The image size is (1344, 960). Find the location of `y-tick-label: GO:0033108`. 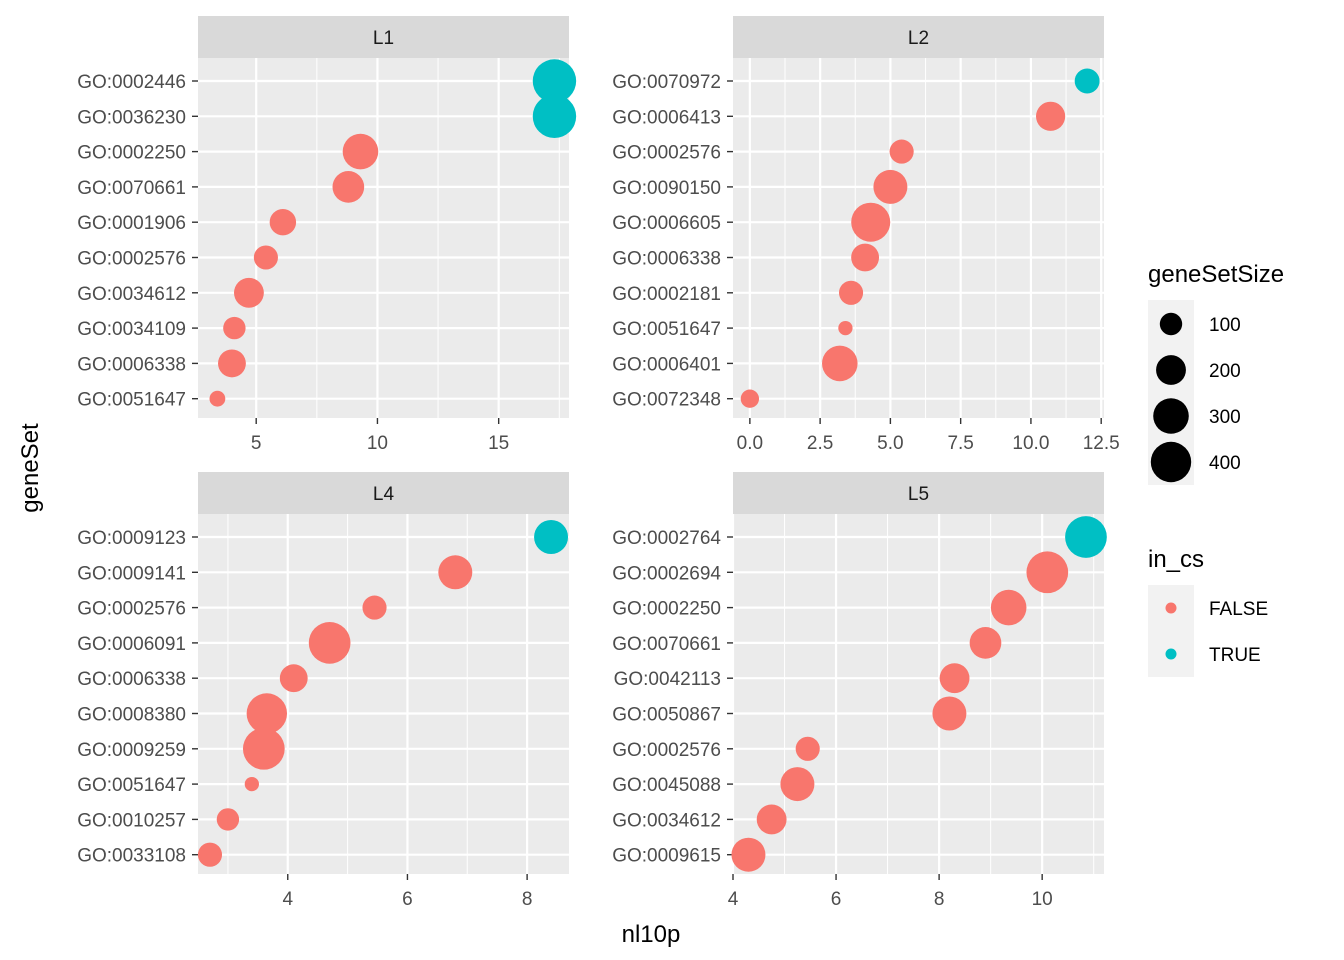

y-tick-label: GO:0033108 is located at coordinates (131, 856).